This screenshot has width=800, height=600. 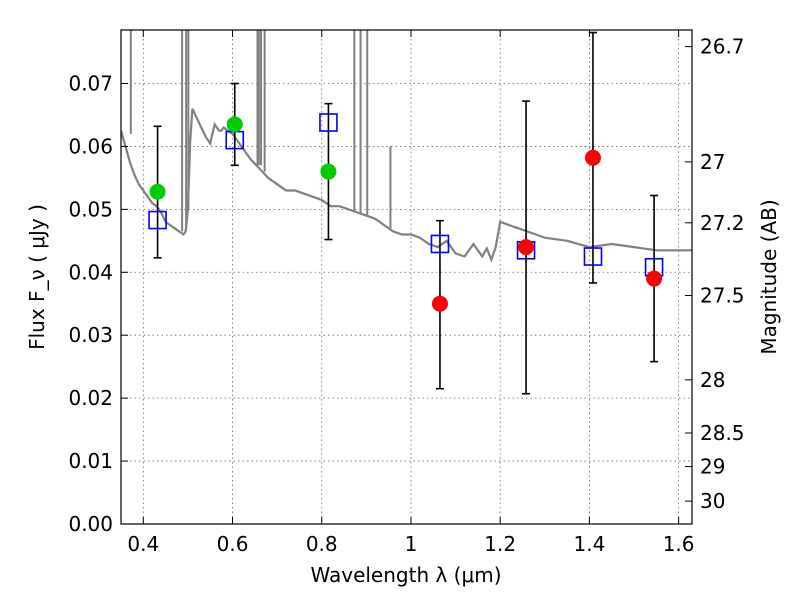 I want to click on magnitude-tick-label: 28.5, so click(x=722, y=433).